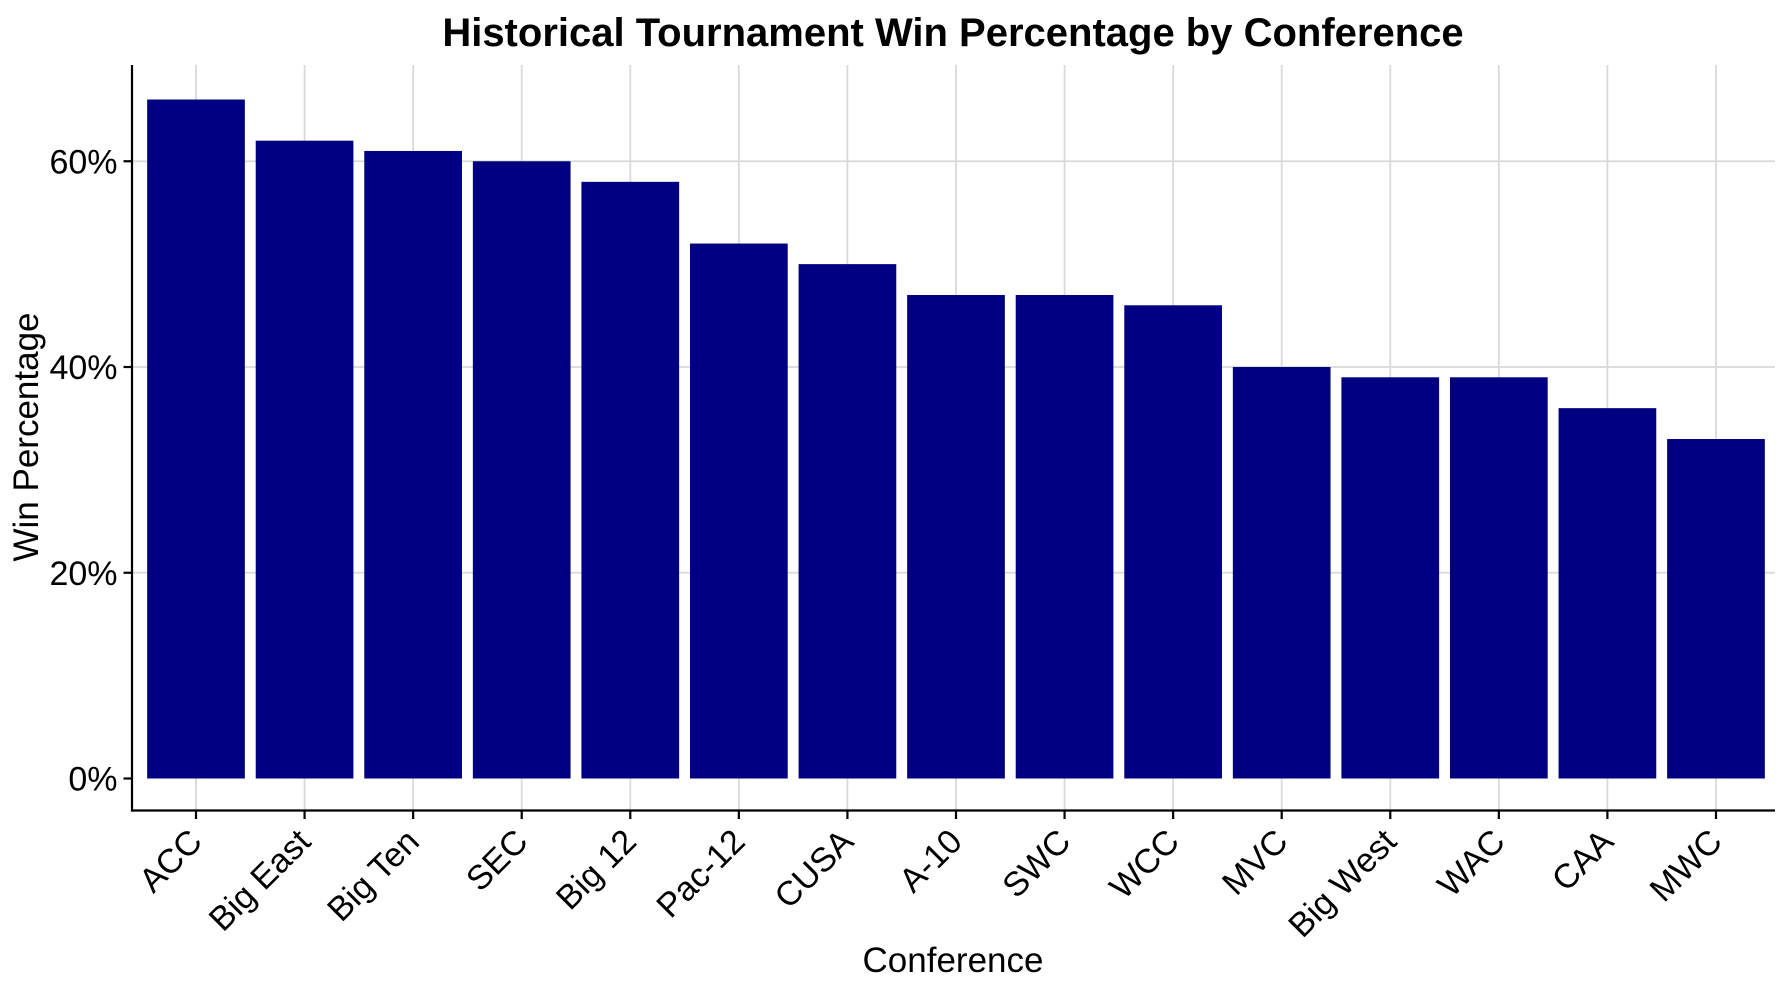 The image size is (1783, 1001). I want to click on bar-WAC, so click(1498, 578).